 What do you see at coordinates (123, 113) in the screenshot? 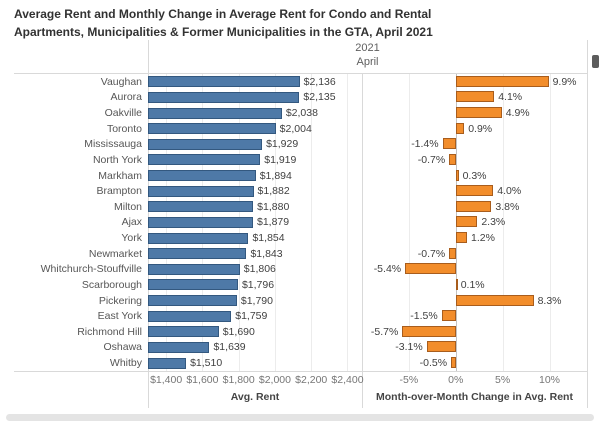
I see `category-label: Oakville` at bounding box center [123, 113].